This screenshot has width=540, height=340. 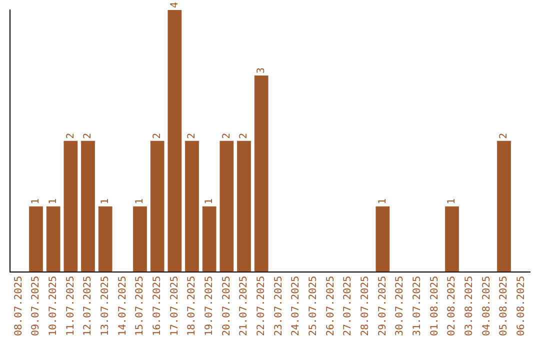 What do you see at coordinates (296, 306) in the screenshot?
I see `x-tick-label: 24.07.2025` at bounding box center [296, 306].